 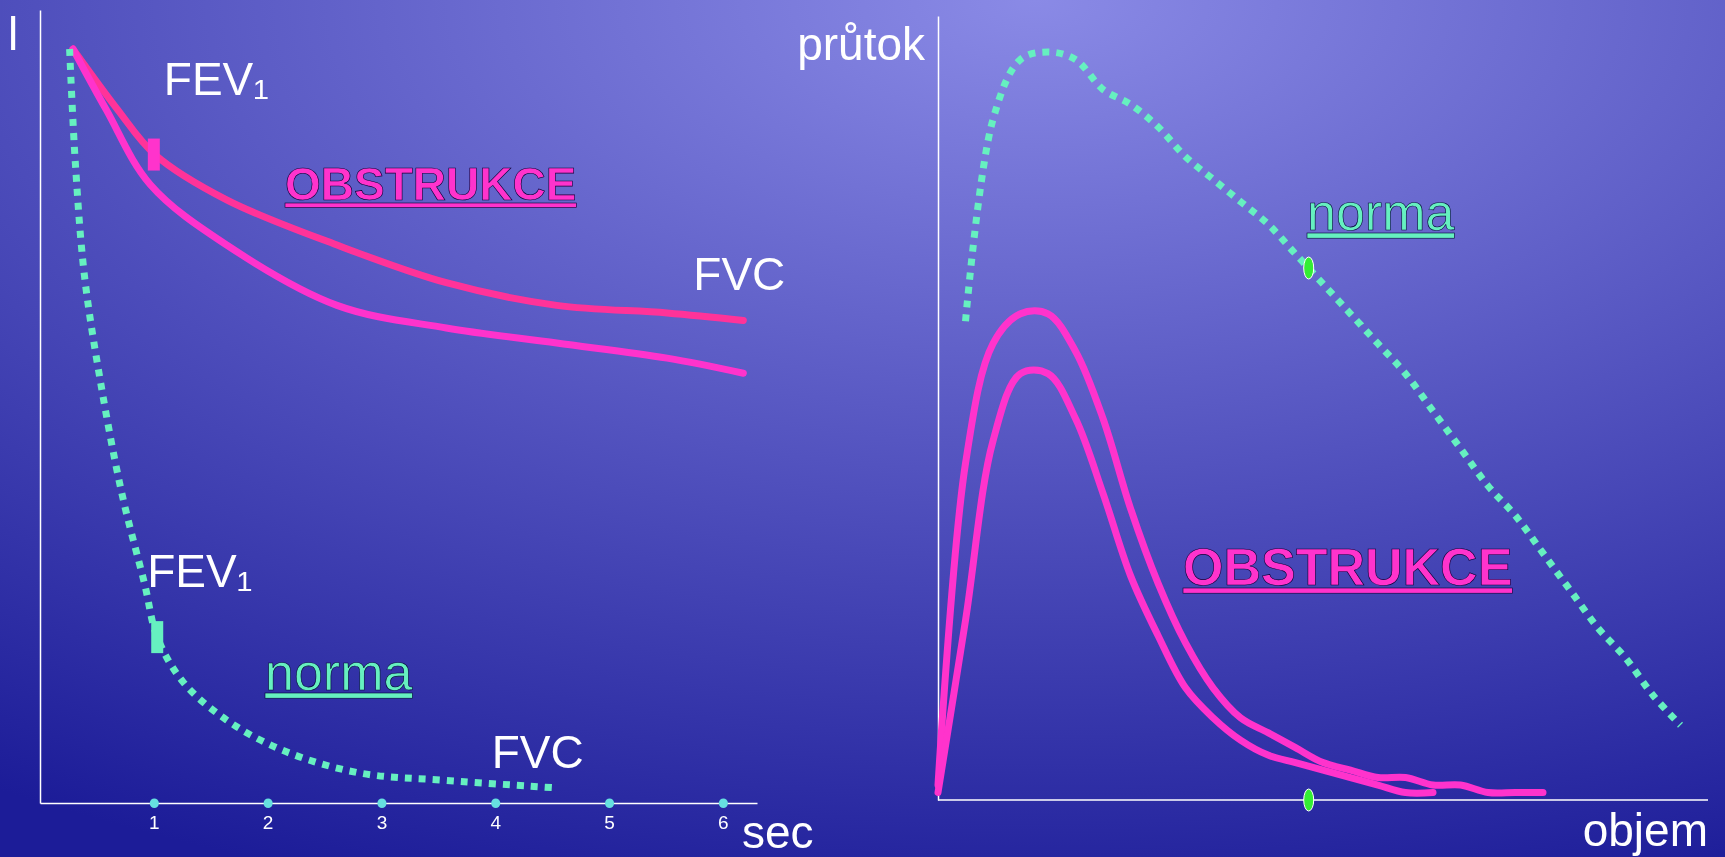 What do you see at coordinates (13, 34) in the screenshot?
I see `y-axis-title: l` at bounding box center [13, 34].